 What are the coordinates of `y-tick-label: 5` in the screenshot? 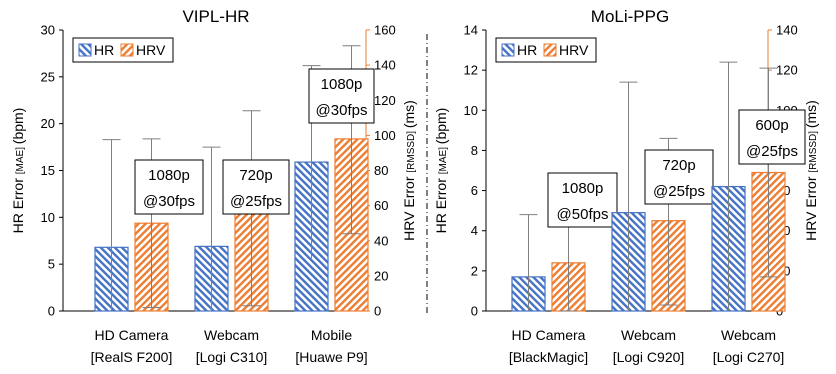 It's located at (51, 264).